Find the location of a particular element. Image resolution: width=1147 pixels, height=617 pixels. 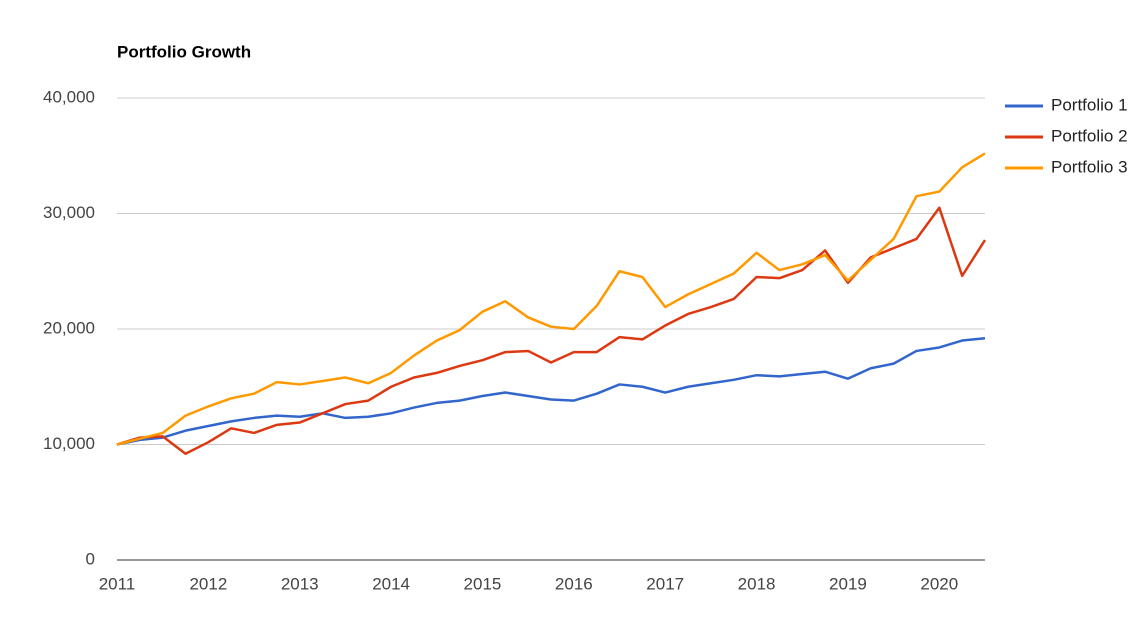

legend-label: Portfolio 3 is located at coordinates (1089, 166).